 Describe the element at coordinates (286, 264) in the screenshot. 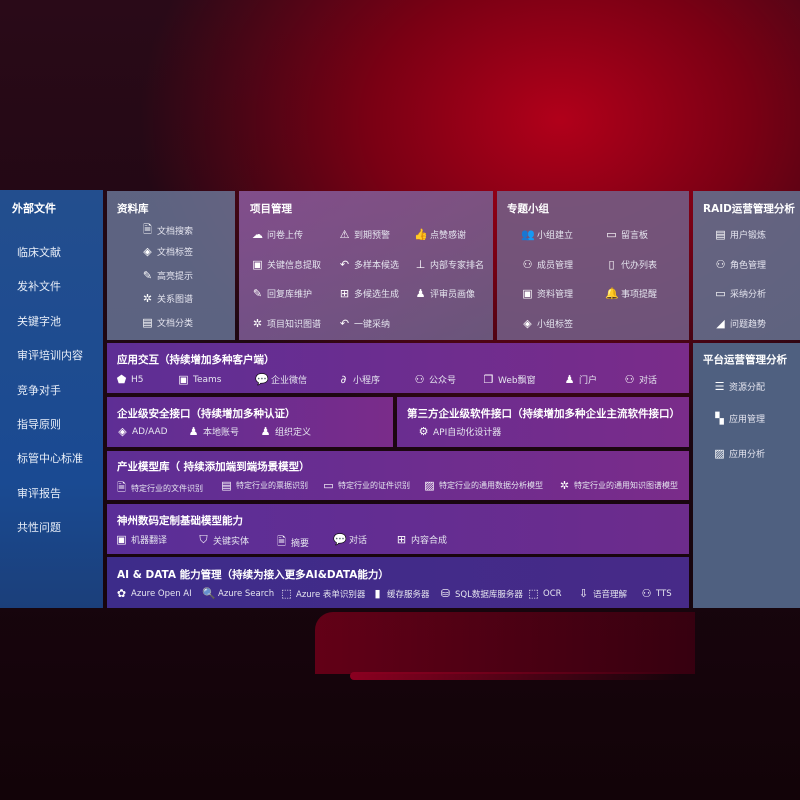

I see `project-item: ▣ 关键信息提取` at that location.